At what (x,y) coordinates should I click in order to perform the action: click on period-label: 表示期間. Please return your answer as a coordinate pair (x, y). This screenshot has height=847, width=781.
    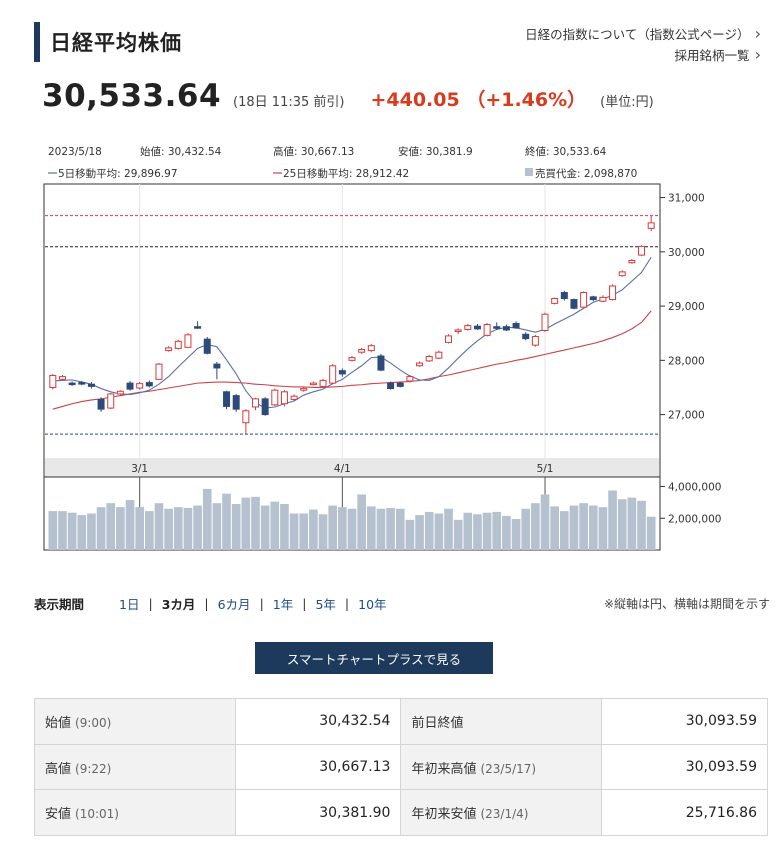
    Looking at the image, I should click on (59, 604).